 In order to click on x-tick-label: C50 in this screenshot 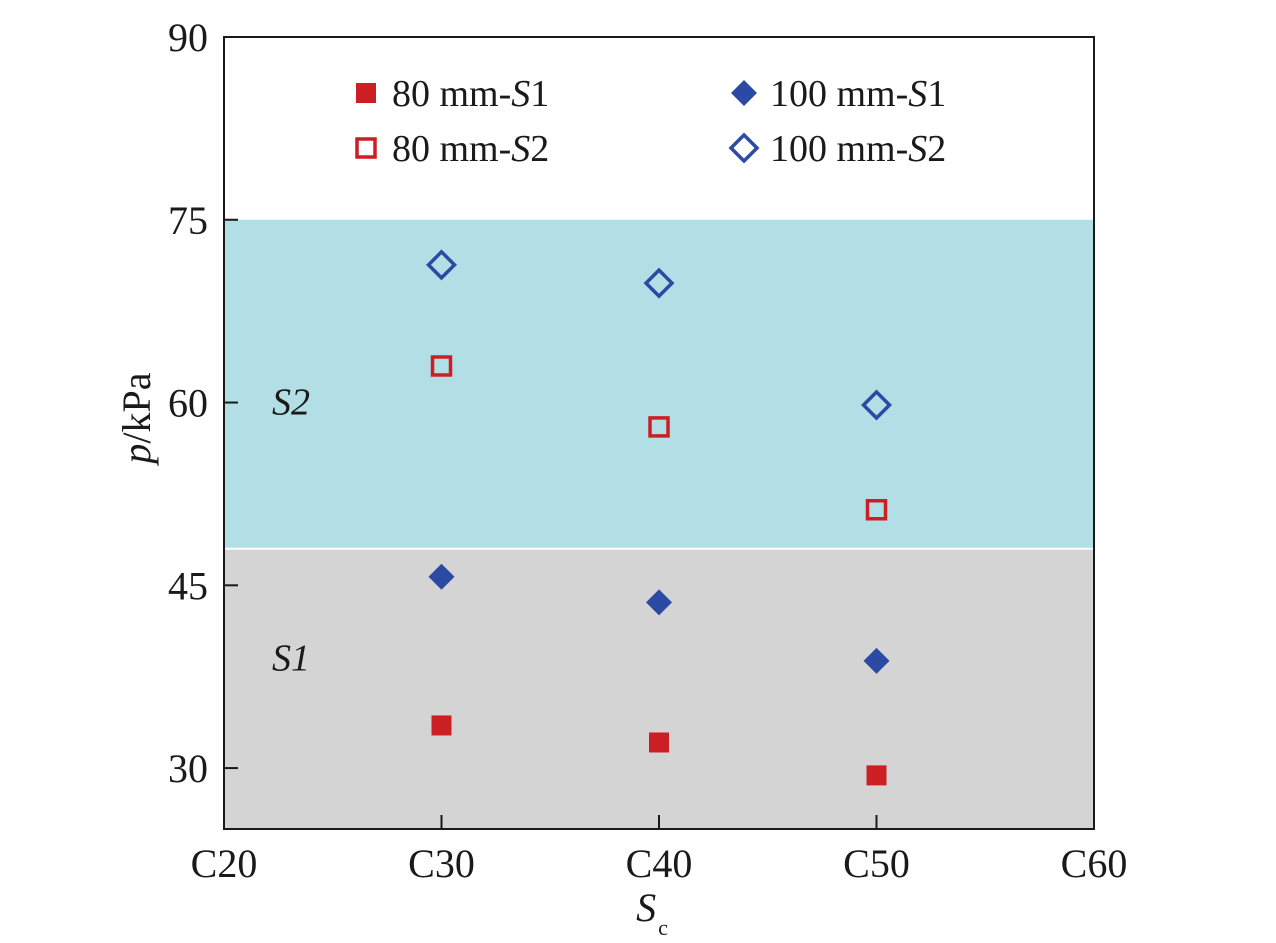, I will do `click(876, 863)`.